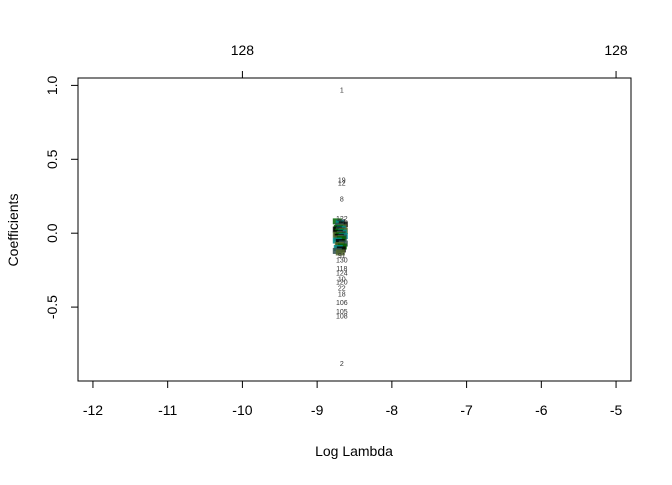  Describe the element at coordinates (342, 183) in the screenshot. I see `coefficient-label: 12` at that location.